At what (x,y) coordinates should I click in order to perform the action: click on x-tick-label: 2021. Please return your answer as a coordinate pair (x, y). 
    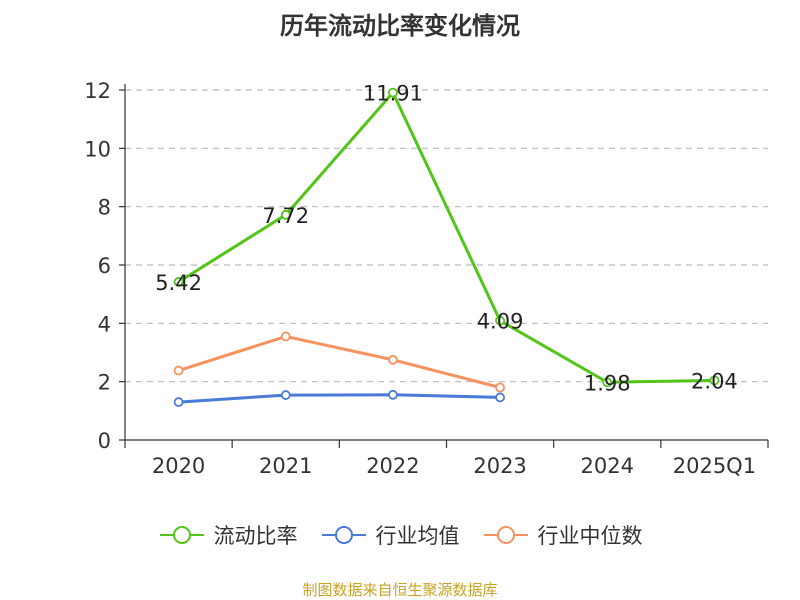
    Looking at the image, I should click on (285, 466).